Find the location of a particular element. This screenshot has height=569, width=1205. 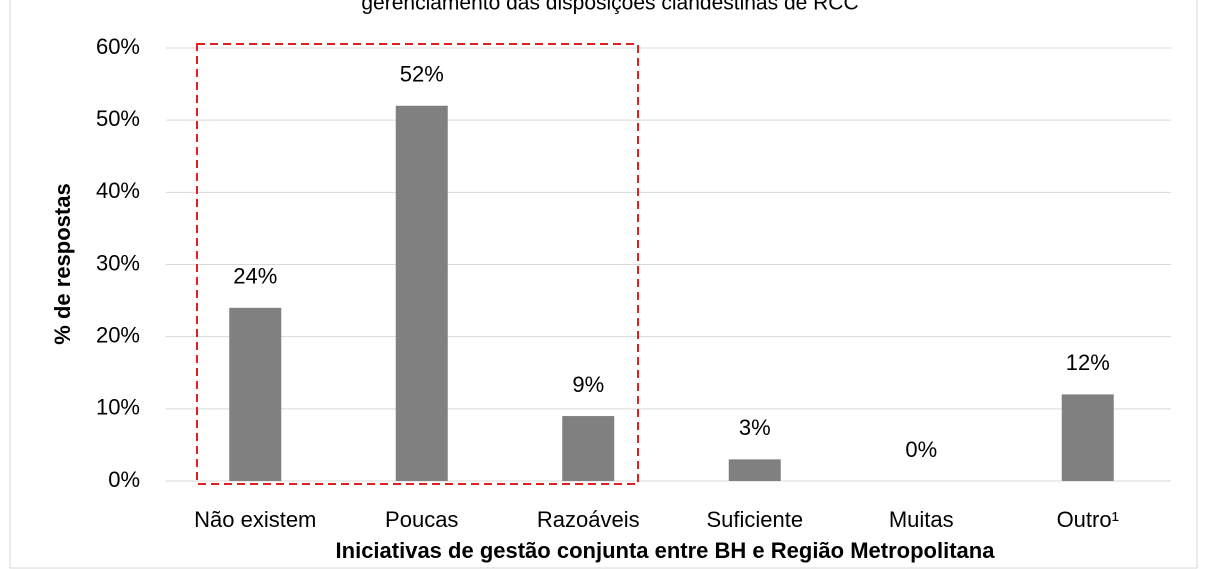

y-tick-label: 20% is located at coordinates (118, 334).